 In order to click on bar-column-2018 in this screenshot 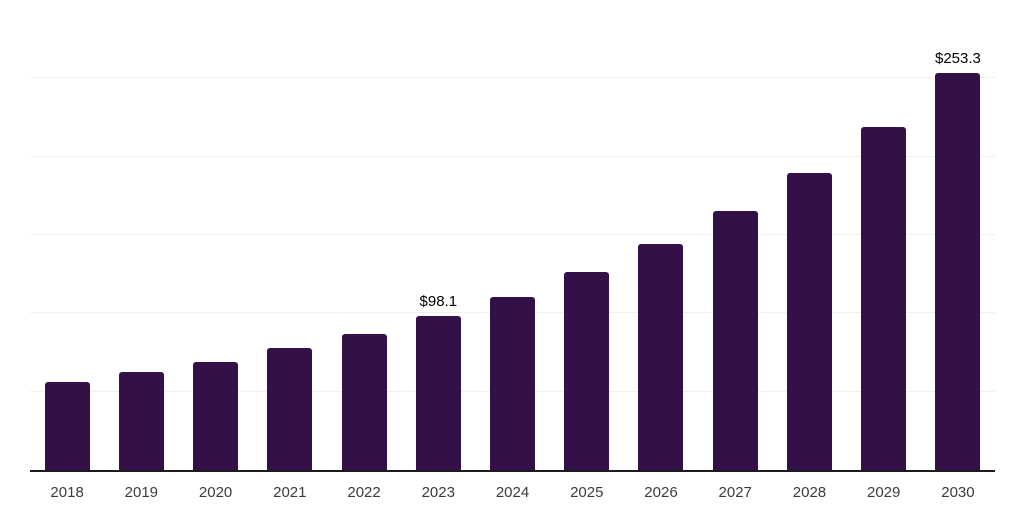, I will do `click(67, 235)`.